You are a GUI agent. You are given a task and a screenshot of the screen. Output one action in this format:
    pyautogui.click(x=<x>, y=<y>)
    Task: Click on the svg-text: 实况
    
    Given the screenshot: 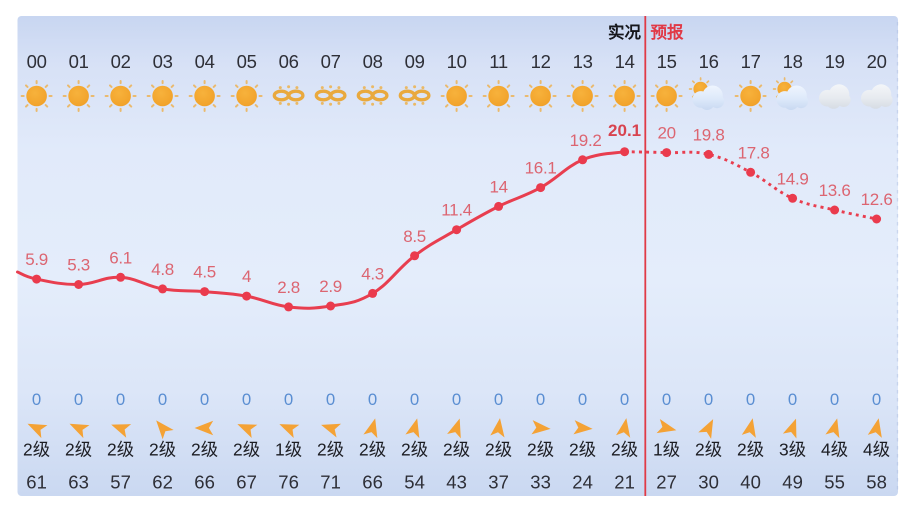 What is the action you would take?
    pyautogui.click(x=625, y=32)
    